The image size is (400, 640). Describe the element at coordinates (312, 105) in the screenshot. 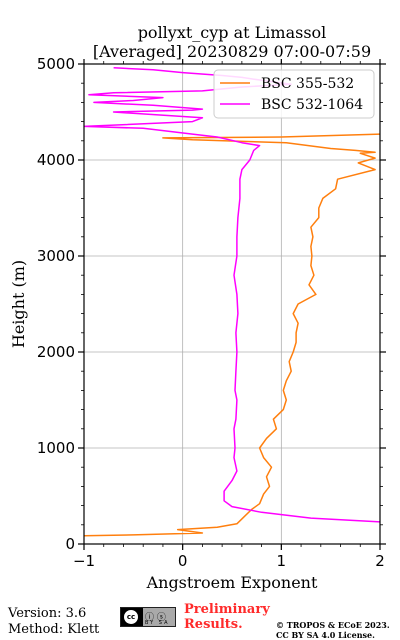

I see `legend-label-bsc-532-1064: BSC 532-1064` at that location.